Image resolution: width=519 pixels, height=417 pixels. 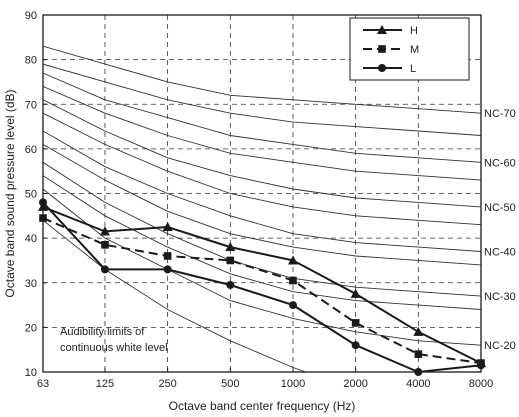 What do you see at coordinates (31, 61) in the screenshot?
I see `y-tick-label: 80` at bounding box center [31, 61].